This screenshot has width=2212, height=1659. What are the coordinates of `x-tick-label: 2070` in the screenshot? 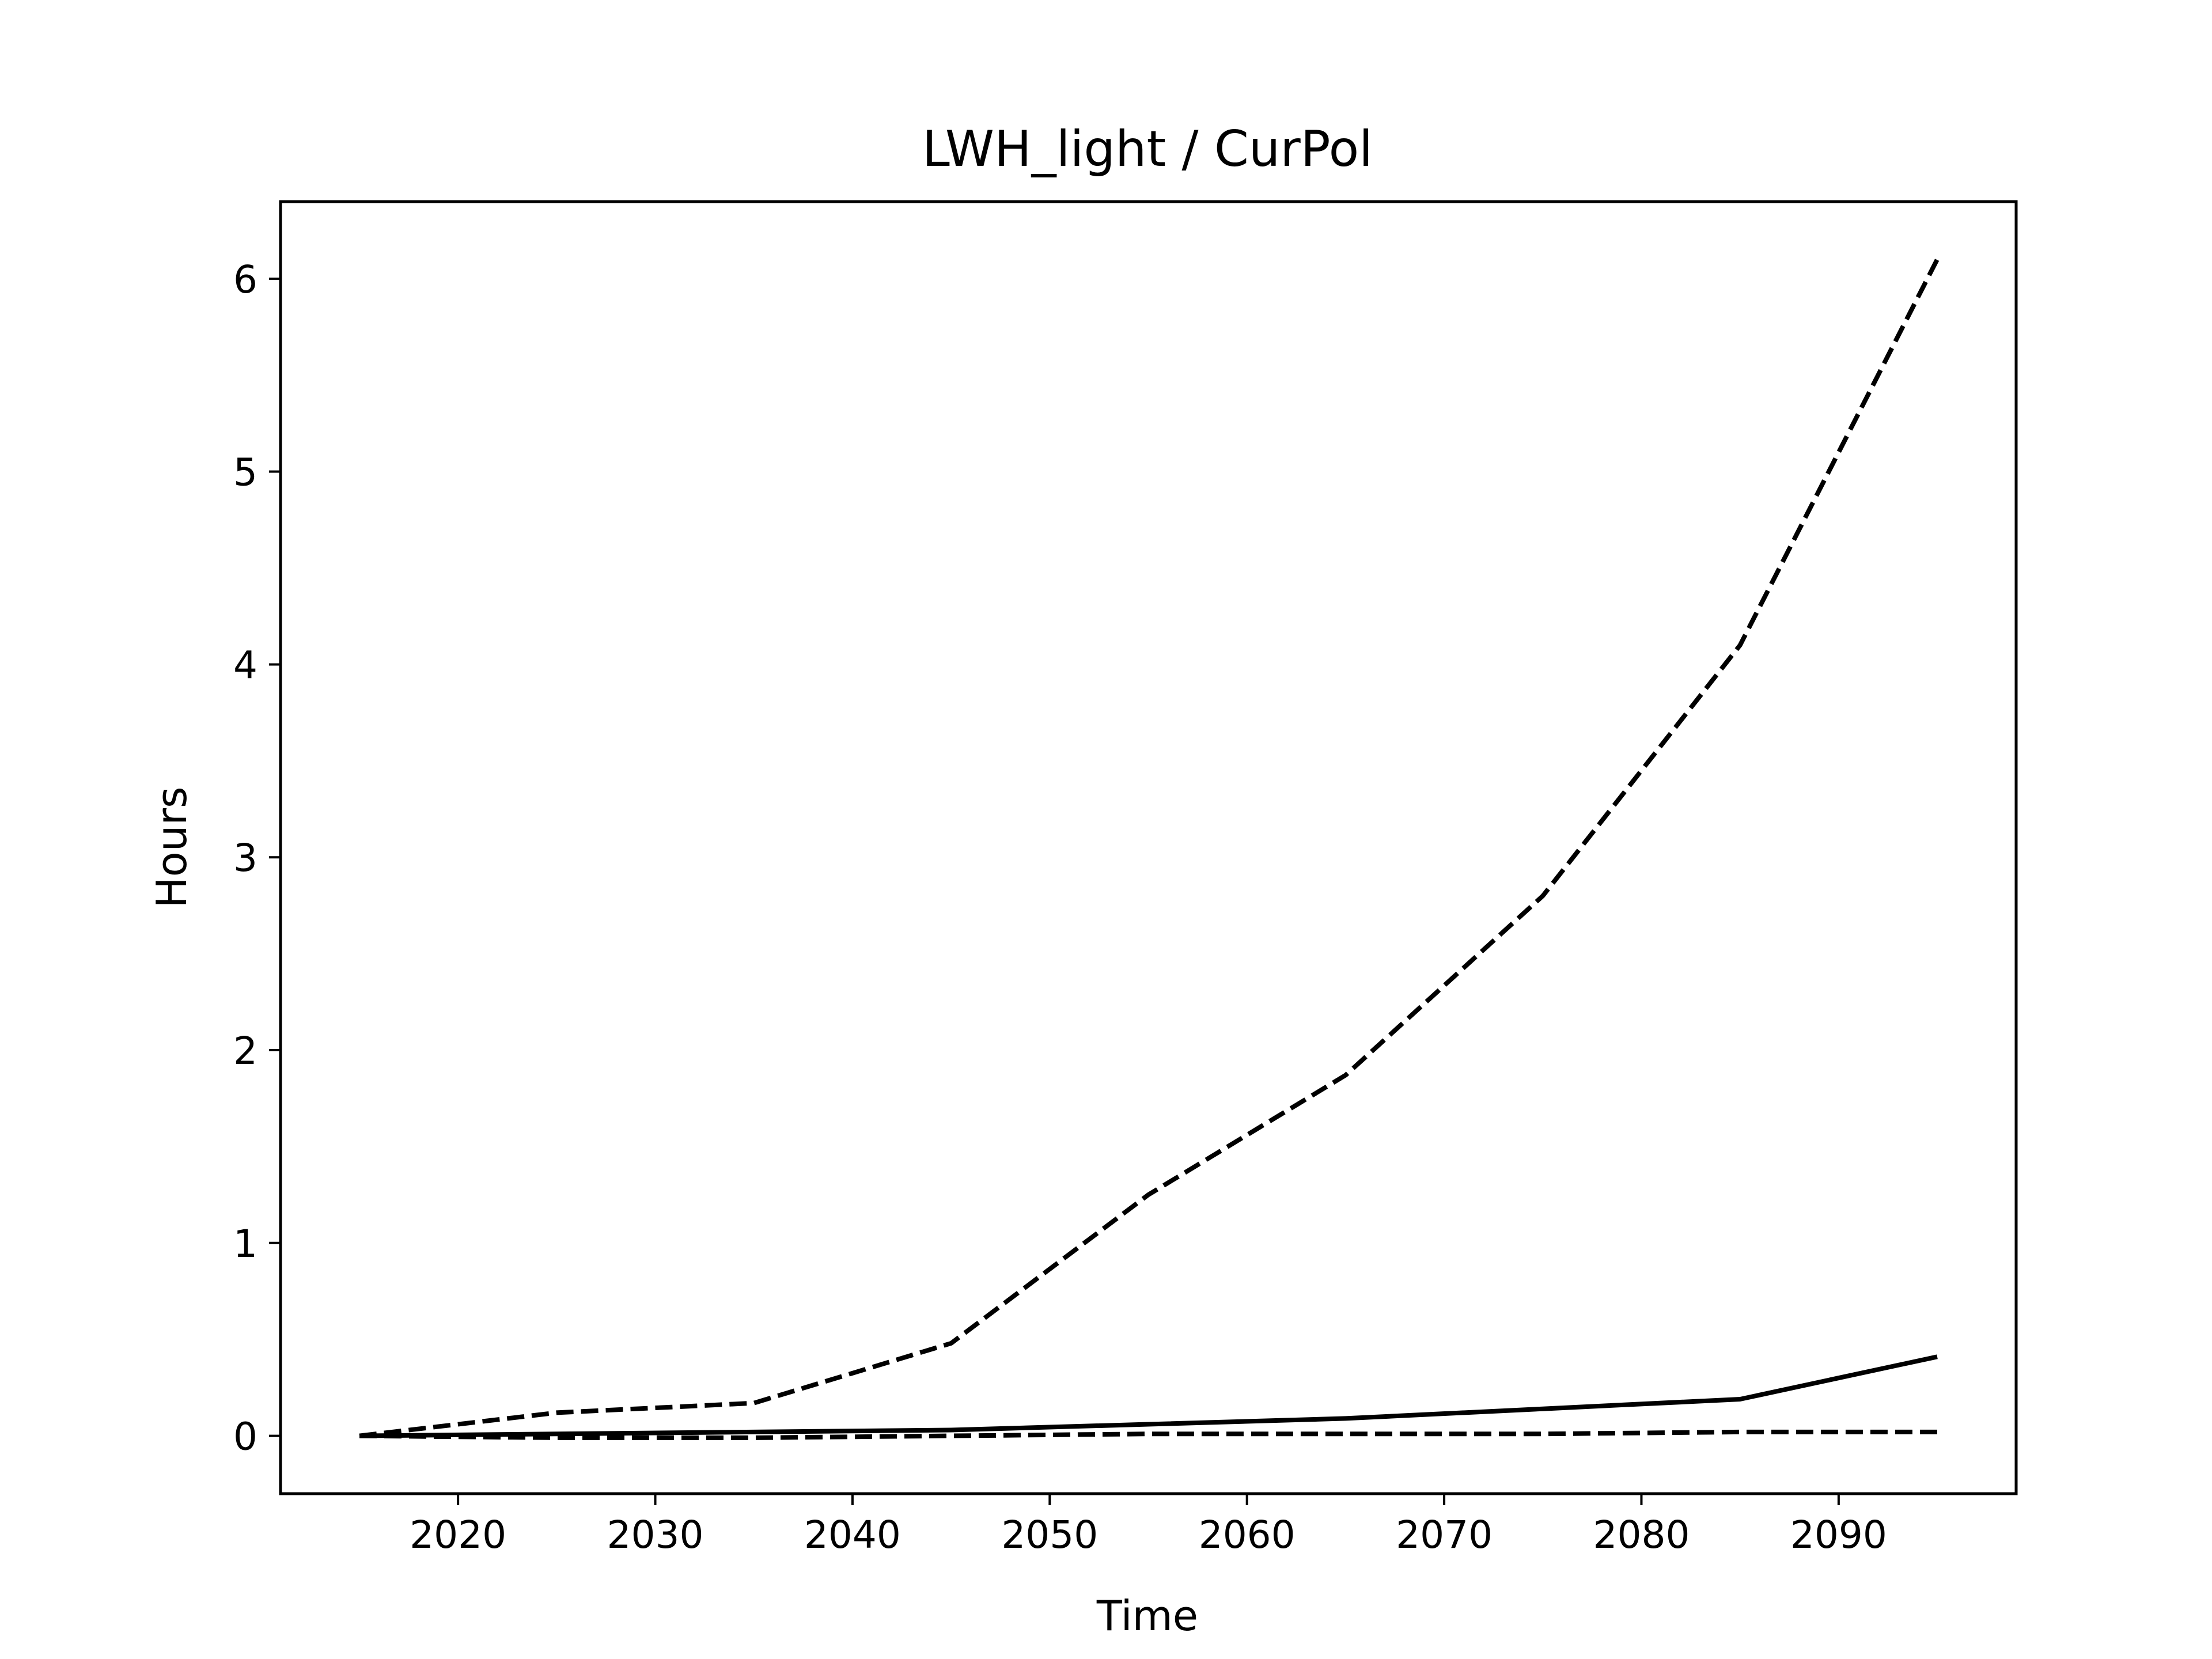 It's located at (1444, 1535).